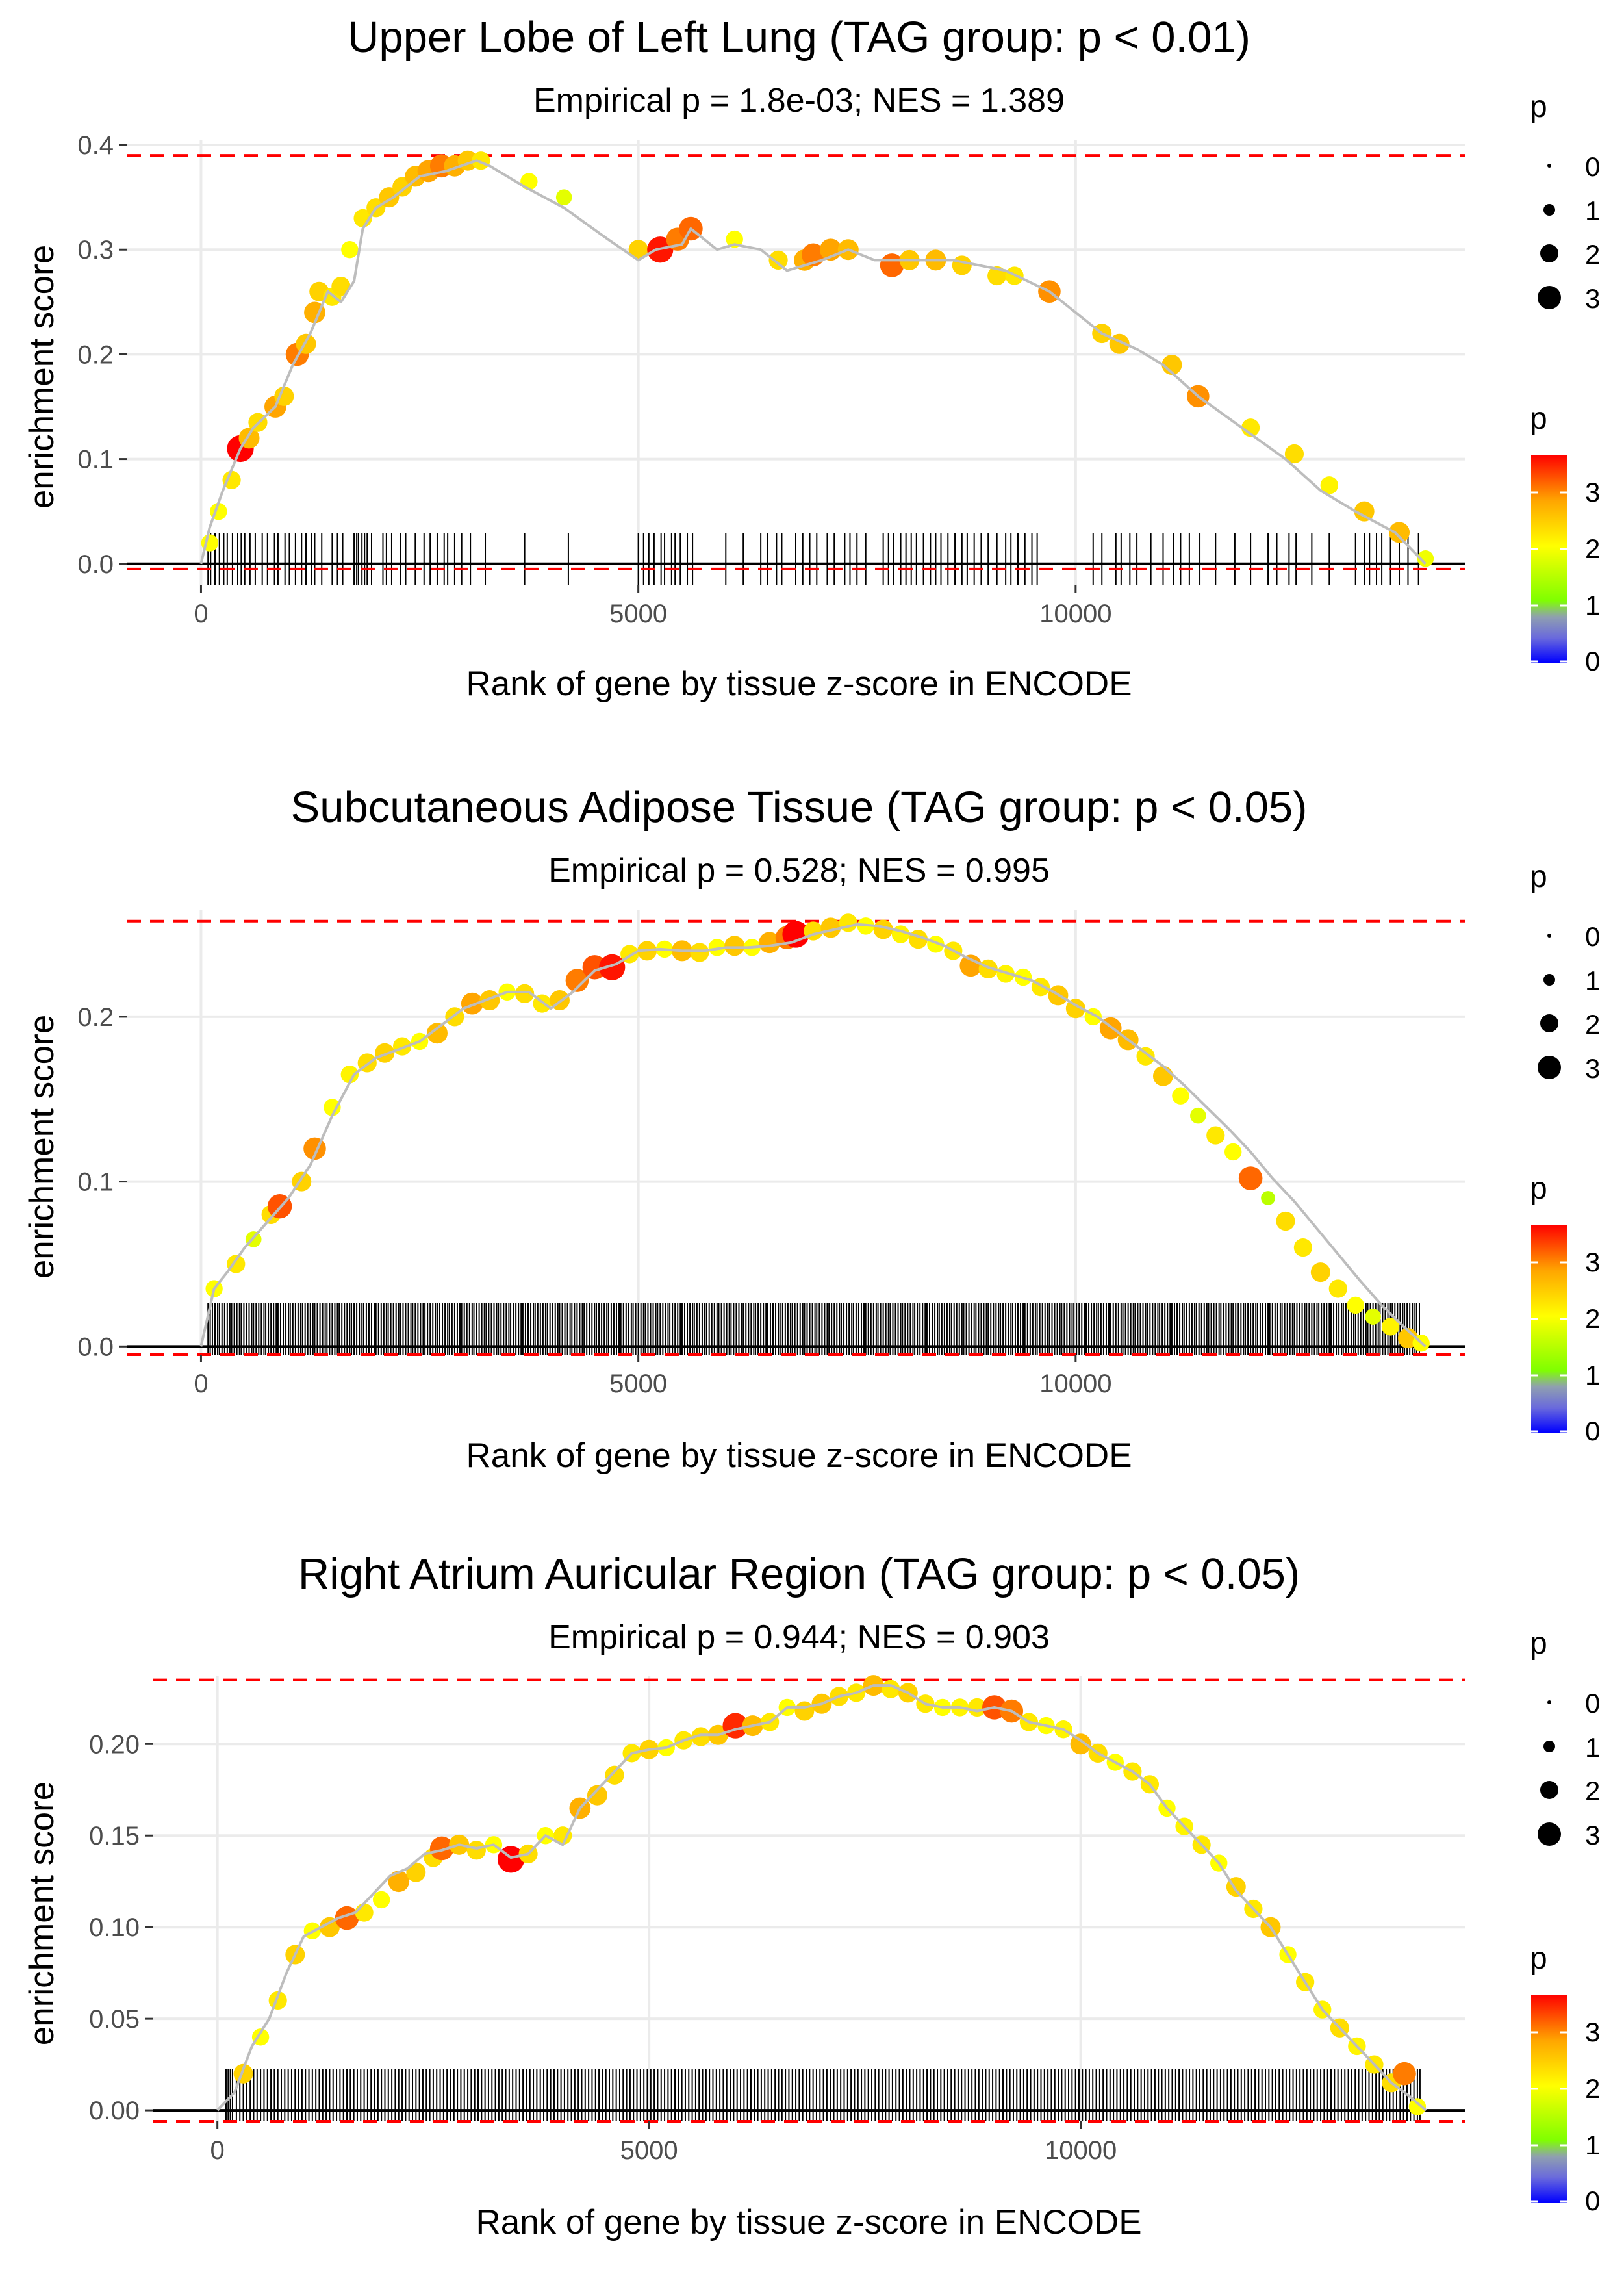 The image size is (1624, 2274). Describe the element at coordinates (1592, 1431) in the screenshot. I see `panel-2-colorbar-tick-0: 0` at that location.